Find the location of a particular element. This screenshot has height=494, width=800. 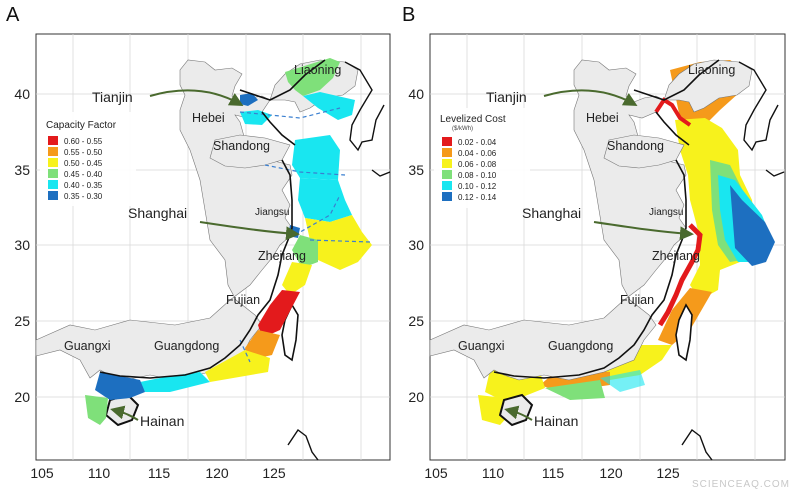

panel-a-xtick-105: 105 is located at coordinates (42, 473).